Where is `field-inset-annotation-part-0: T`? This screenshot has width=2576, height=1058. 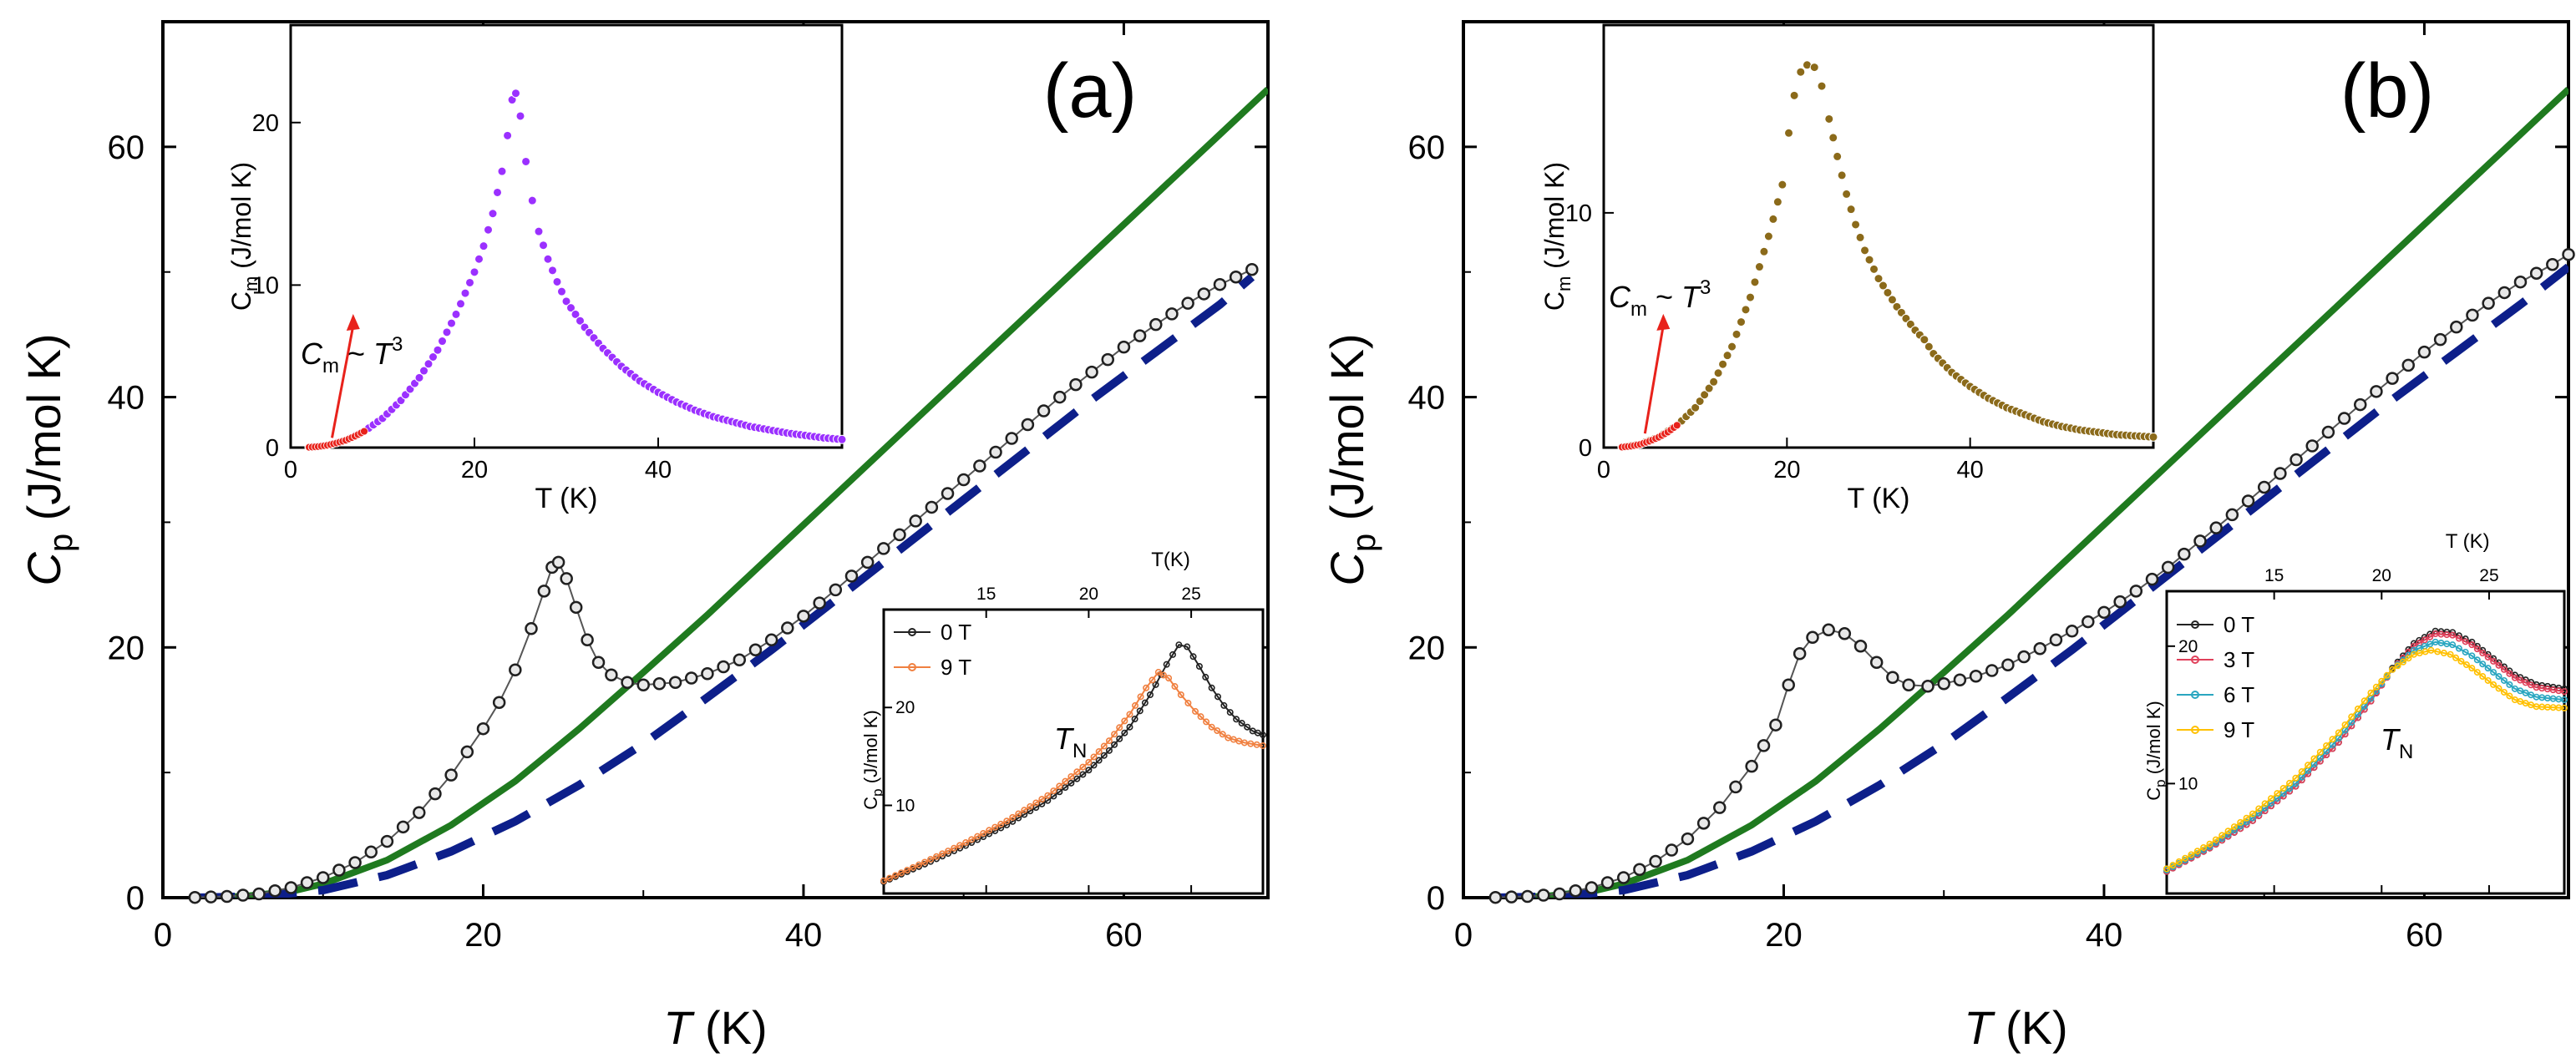
field-inset-annotation-part-0: T is located at coordinates (2391, 739).